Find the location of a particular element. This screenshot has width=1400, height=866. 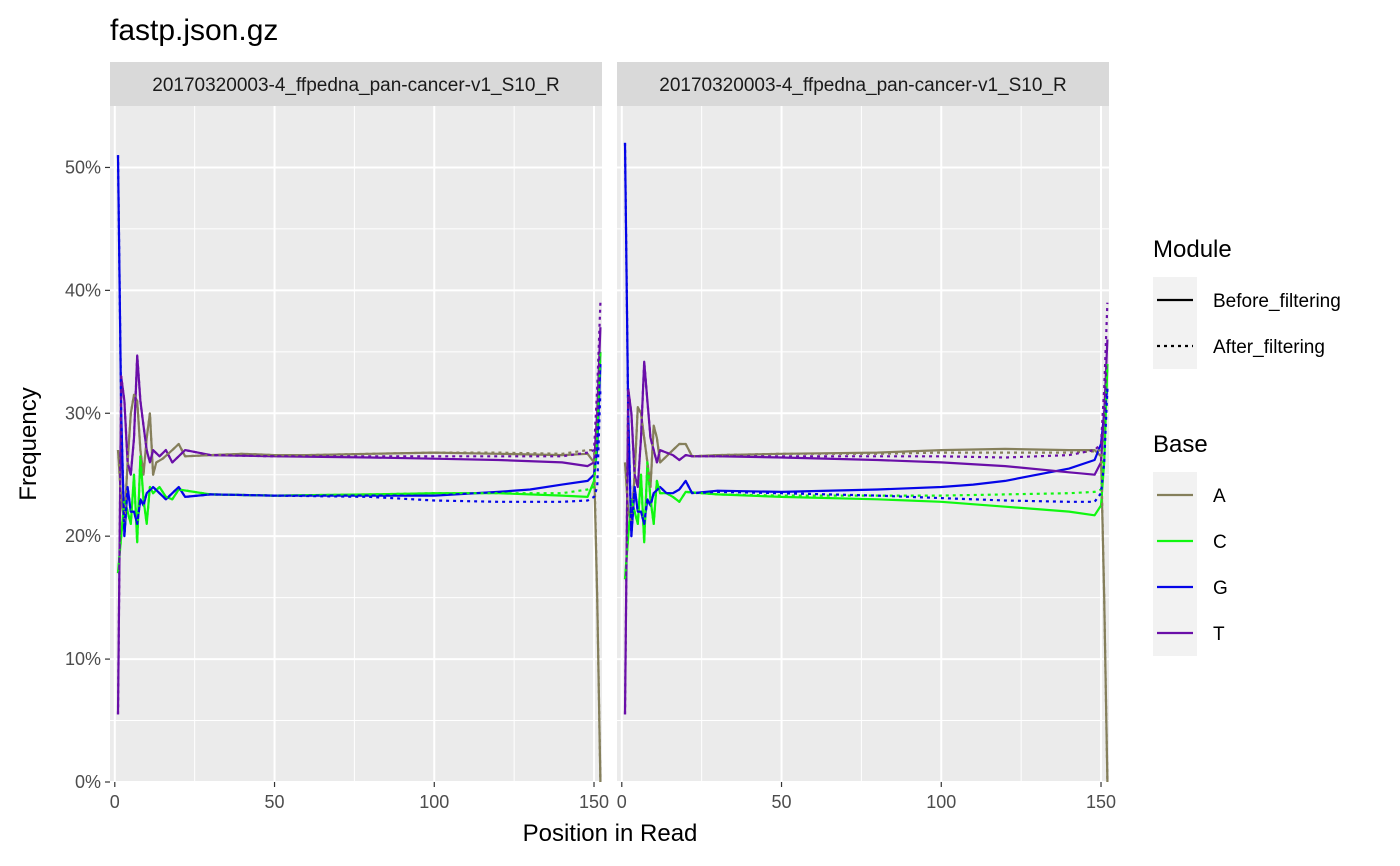

legend-label: G is located at coordinates (1220, 588).